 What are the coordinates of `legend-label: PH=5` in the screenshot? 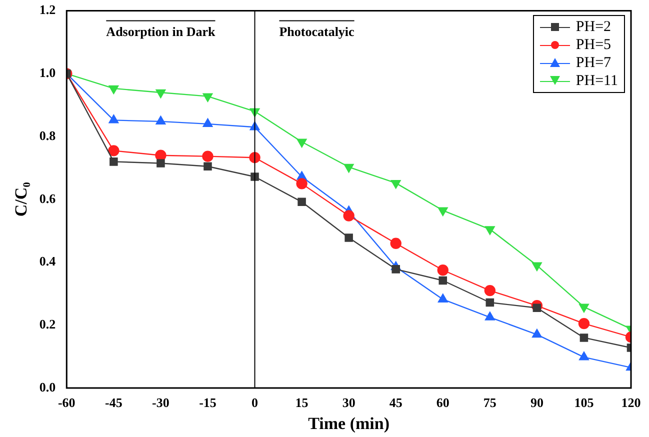 It's located at (594, 45).